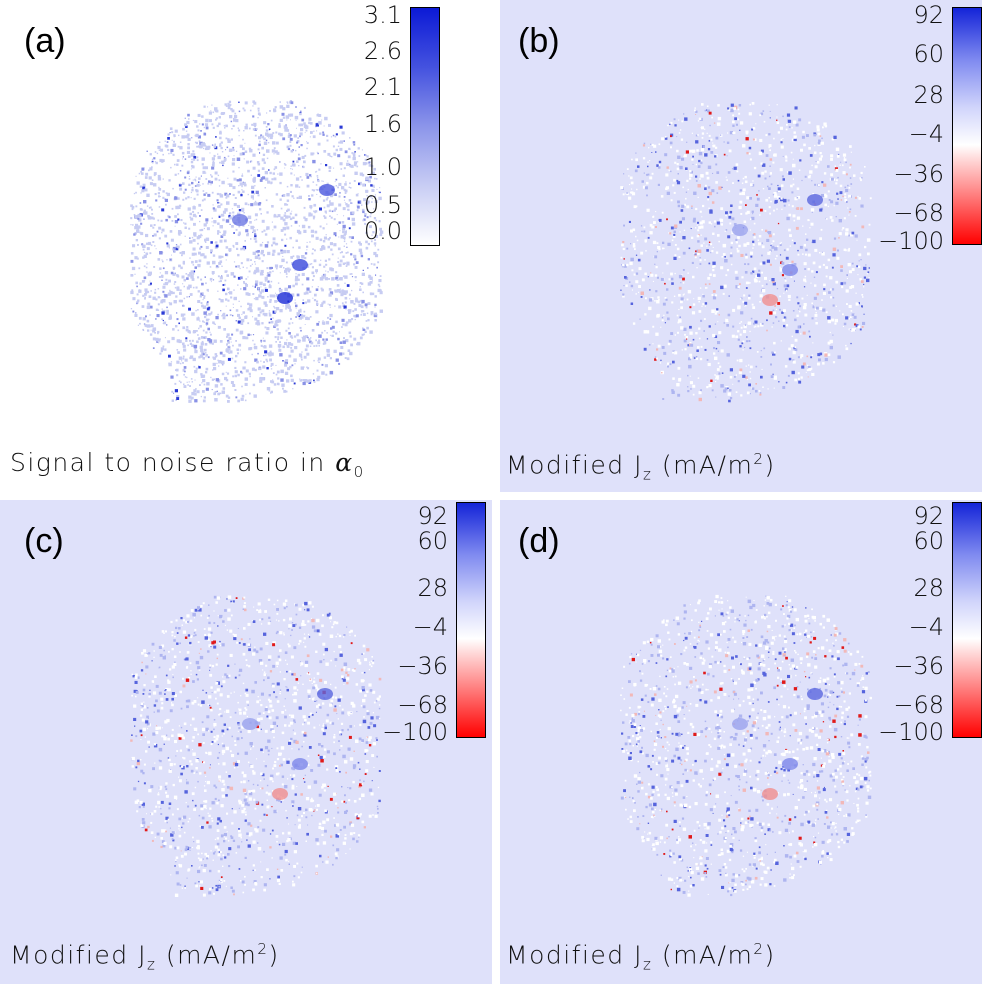  What do you see at coordinates (648, 474) in the screenshot?
I see `caption-subscript: z` at bounding box center [648, 474].